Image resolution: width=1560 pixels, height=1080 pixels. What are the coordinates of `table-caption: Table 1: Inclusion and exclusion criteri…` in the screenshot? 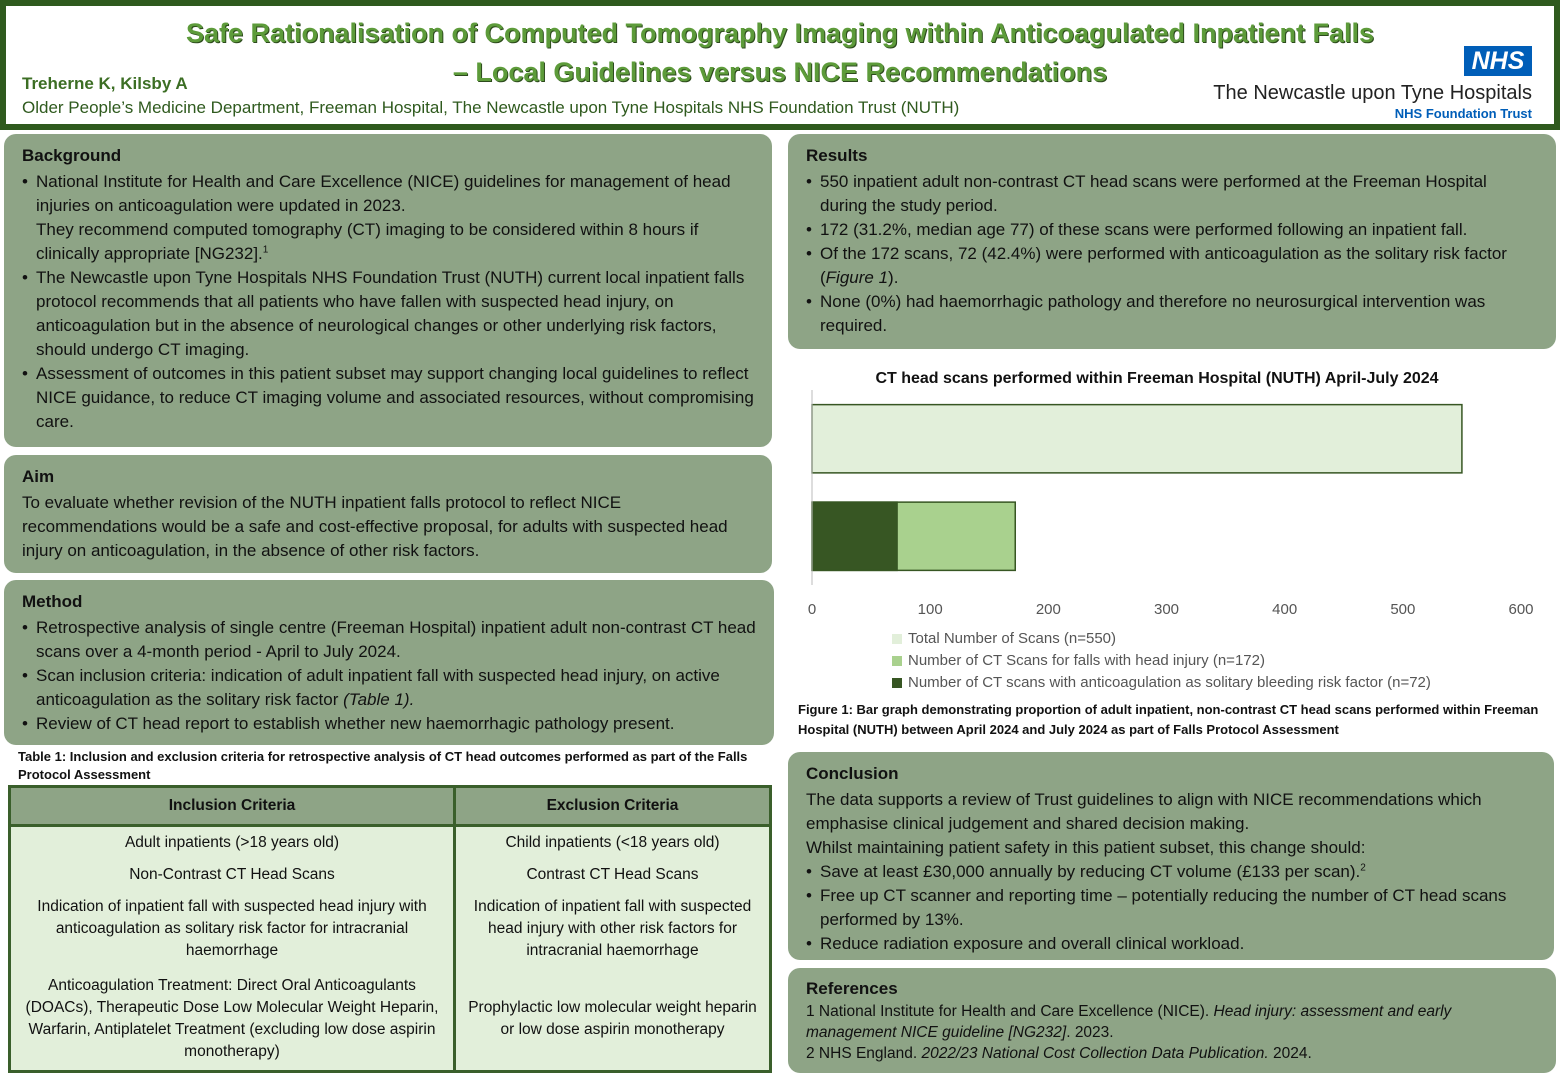 It's located at (383, 765).